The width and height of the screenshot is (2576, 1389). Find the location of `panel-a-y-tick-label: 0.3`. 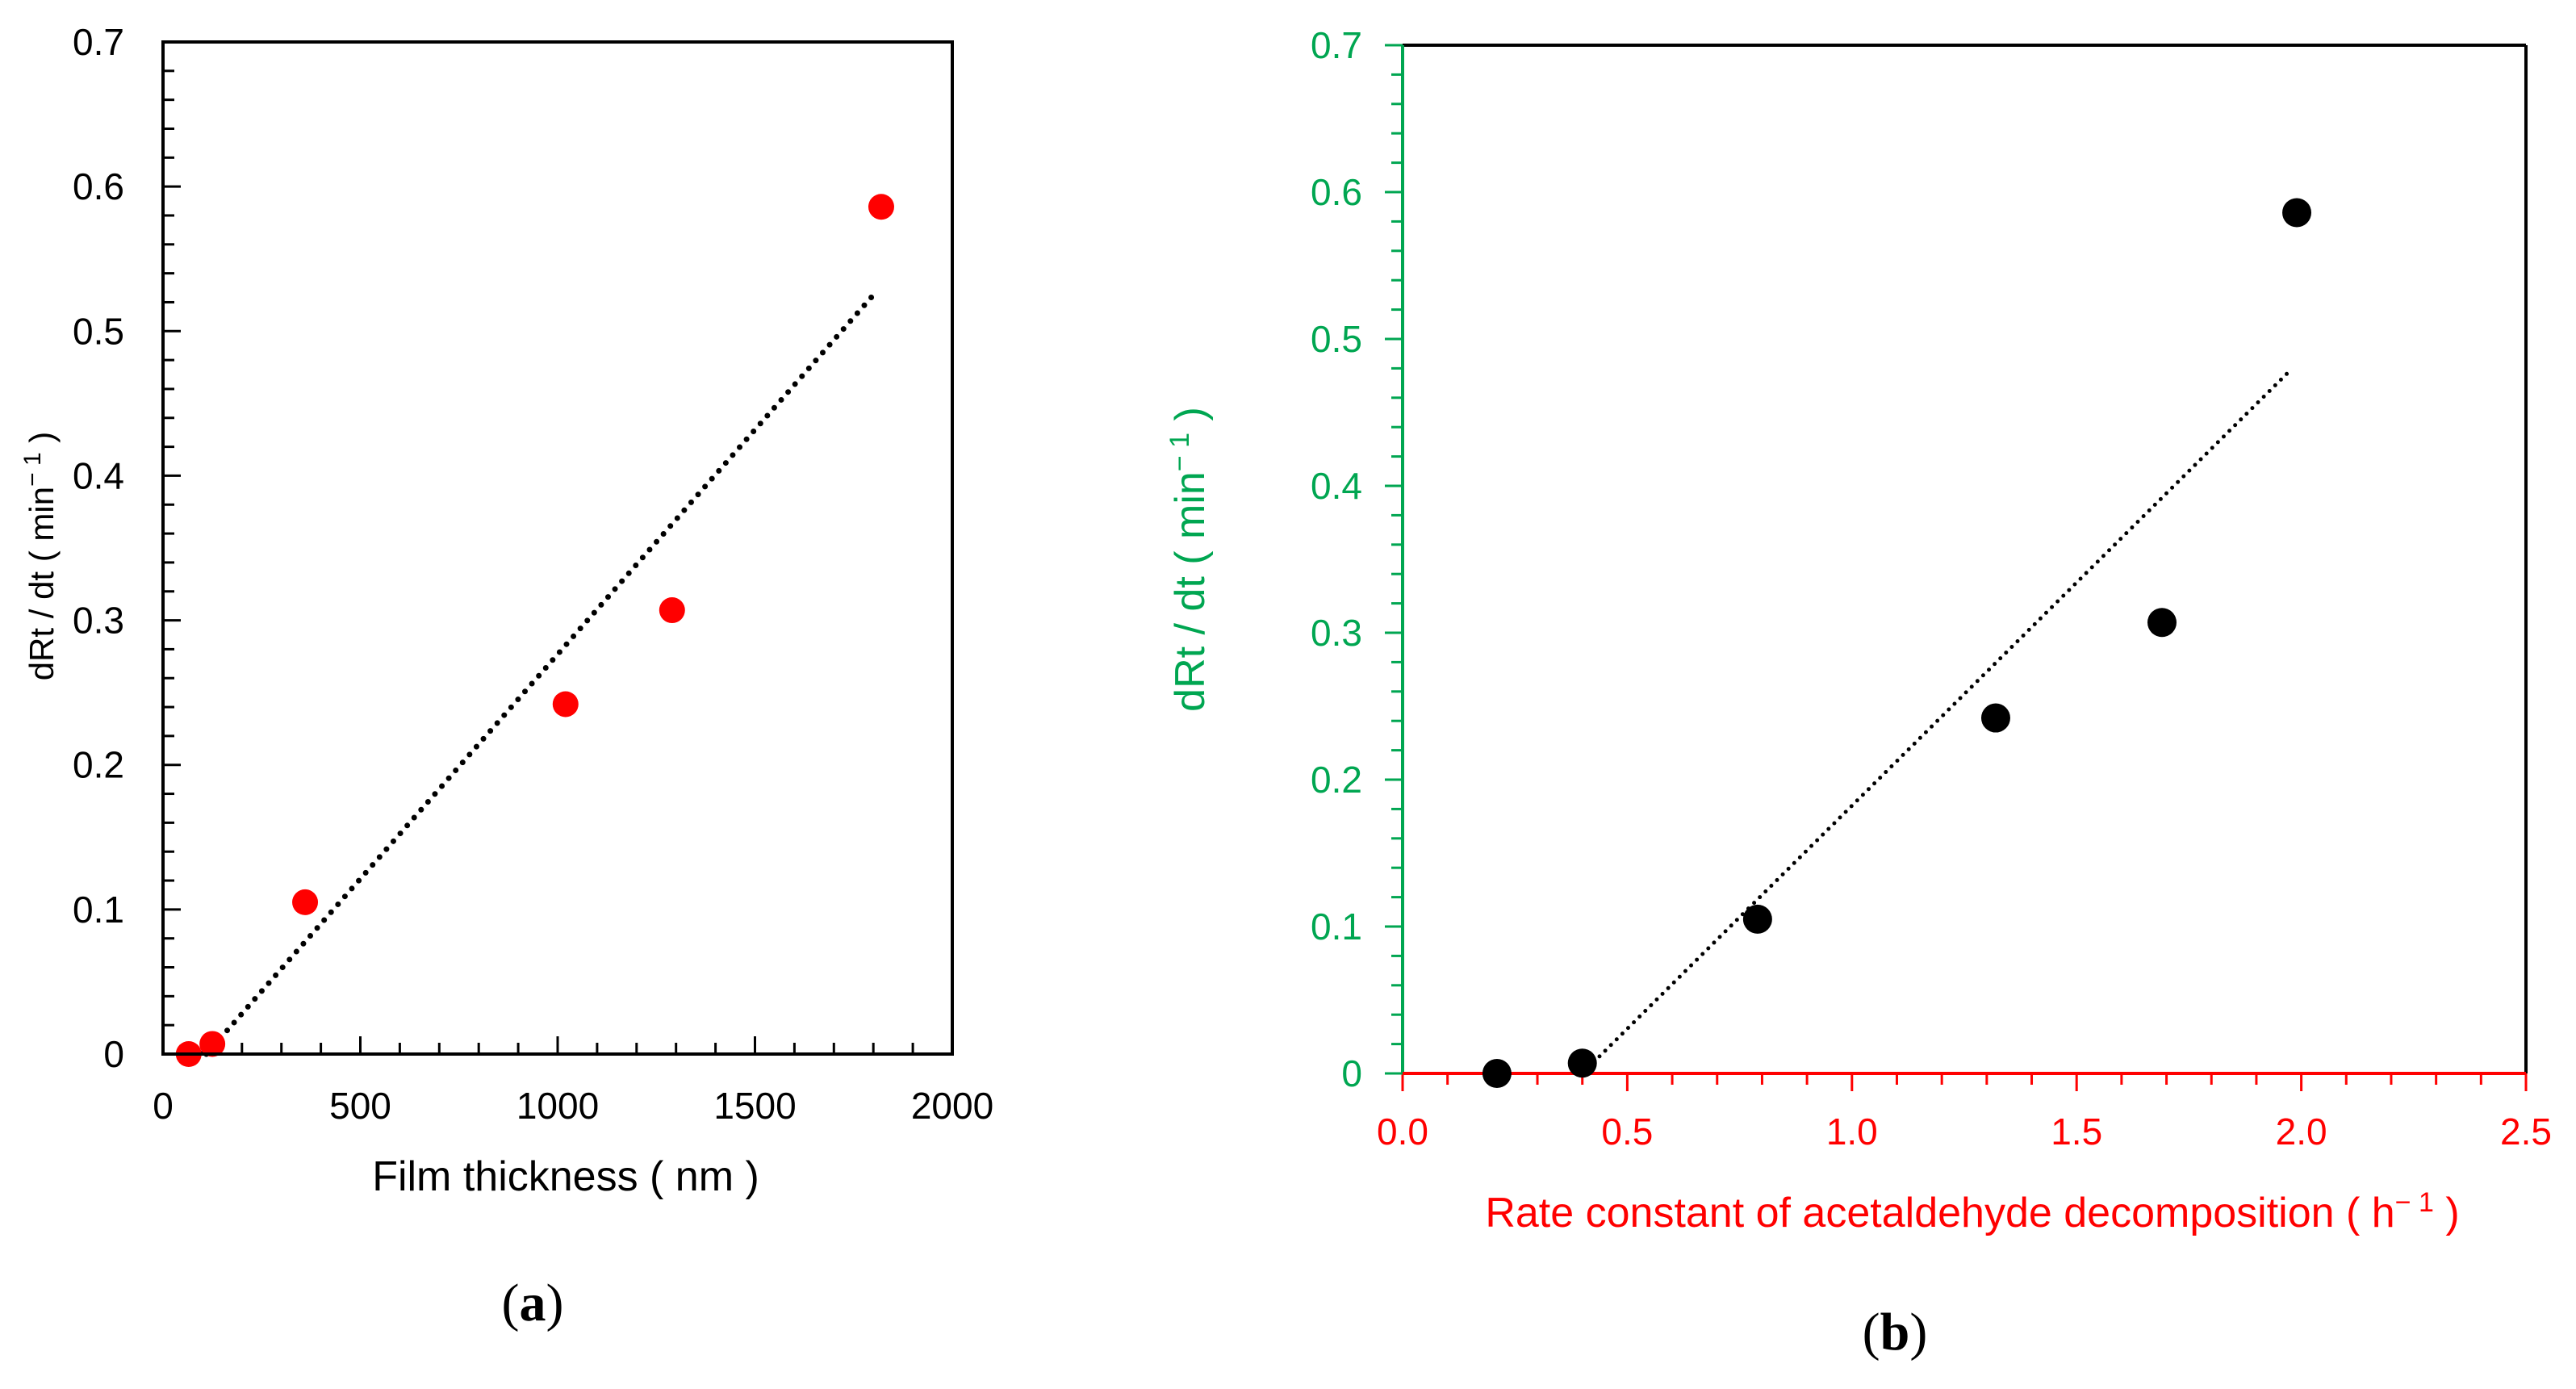

panel-a-y-tick-label: 0.3 is located at coordinates (98, 621).